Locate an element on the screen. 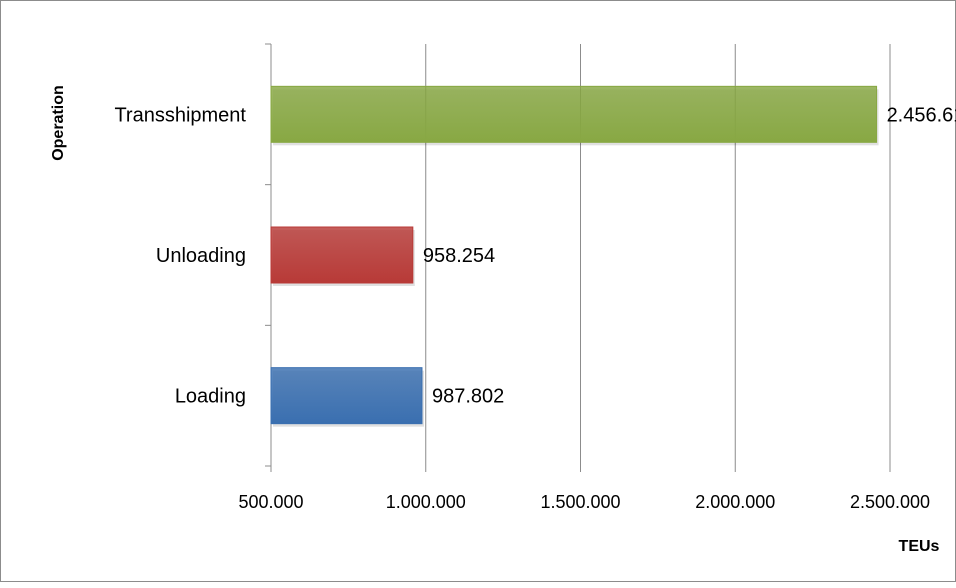 The width and height of the screenshot is (956, 588). bar-unloading is located at coordinates (342, 255).